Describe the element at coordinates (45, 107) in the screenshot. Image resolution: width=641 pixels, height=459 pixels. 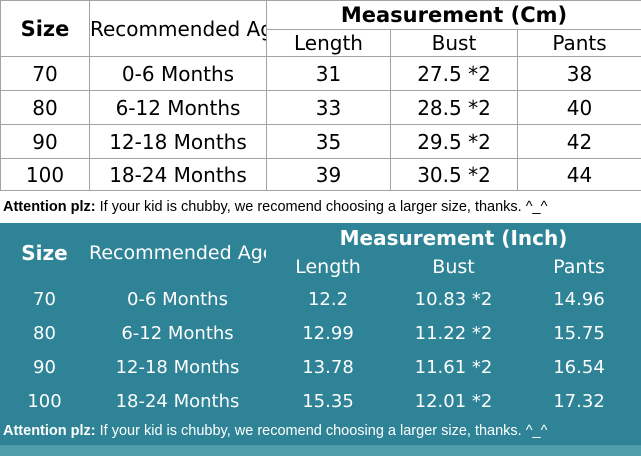
I see `cm-cell: 80` at that location.